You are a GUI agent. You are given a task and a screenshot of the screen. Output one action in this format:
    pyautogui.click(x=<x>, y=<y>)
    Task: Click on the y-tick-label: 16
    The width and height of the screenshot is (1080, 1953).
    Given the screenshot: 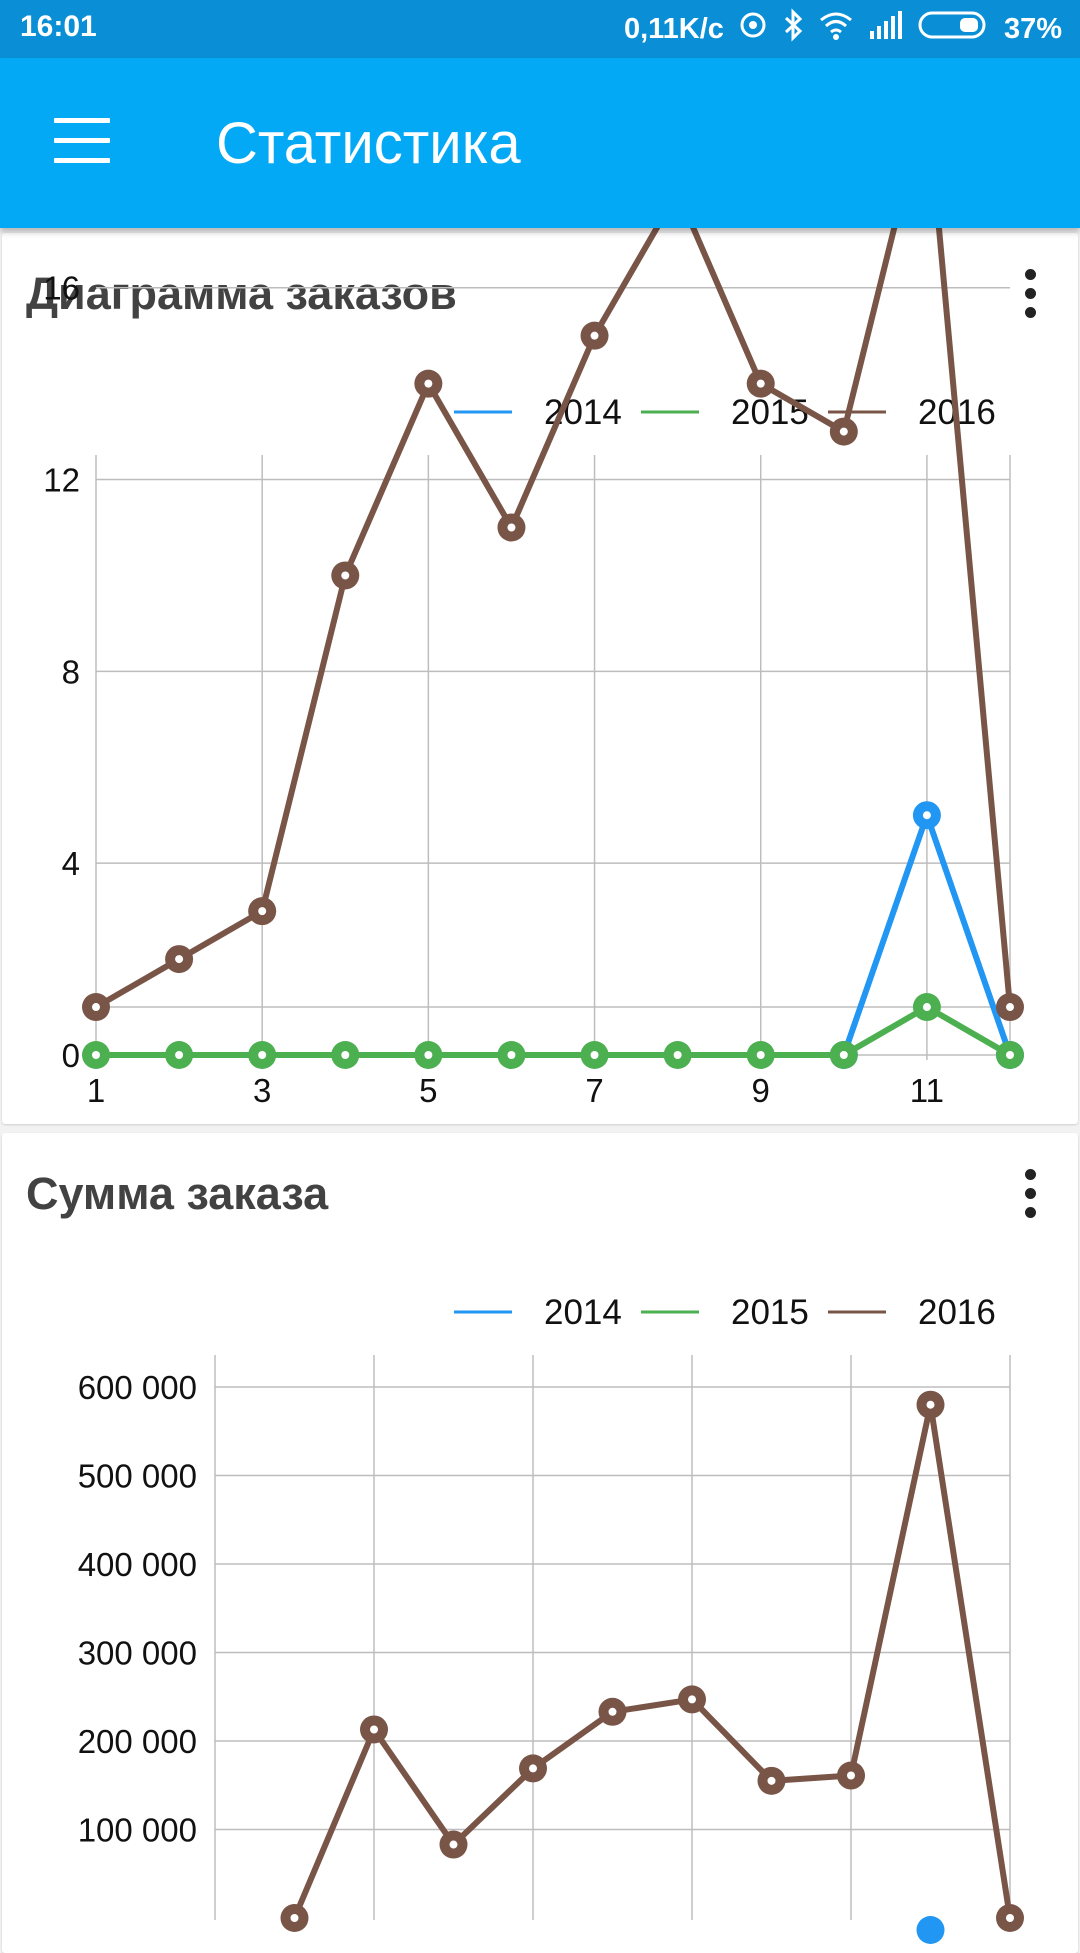 What is the action you would take?
    pyautogui.click(x=61, y=288)
    